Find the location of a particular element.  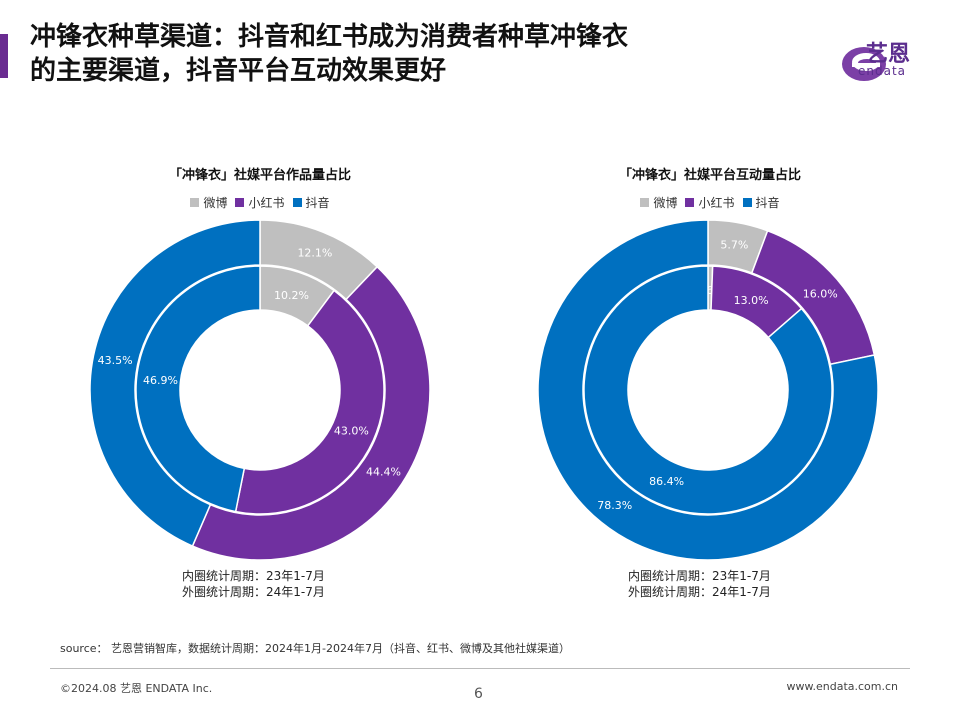

inner-slice-xiaohongshu is located at coordinates (309, 402).